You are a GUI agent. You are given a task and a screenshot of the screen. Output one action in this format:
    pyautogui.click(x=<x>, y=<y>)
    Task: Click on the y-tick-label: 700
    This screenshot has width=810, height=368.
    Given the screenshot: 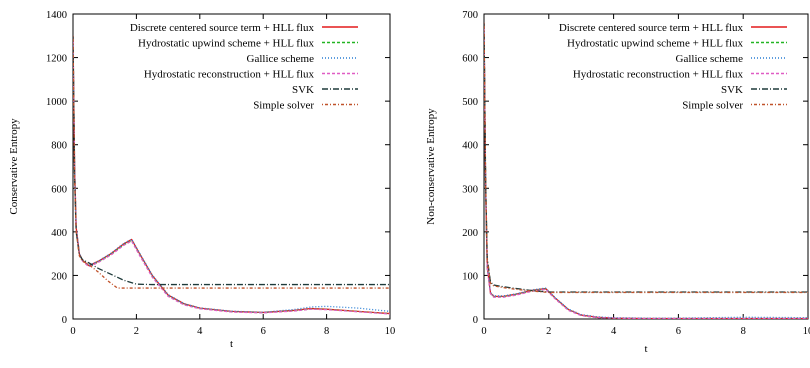 What is the action you would take?
    pyautogui.click(x=470, y=15)
    